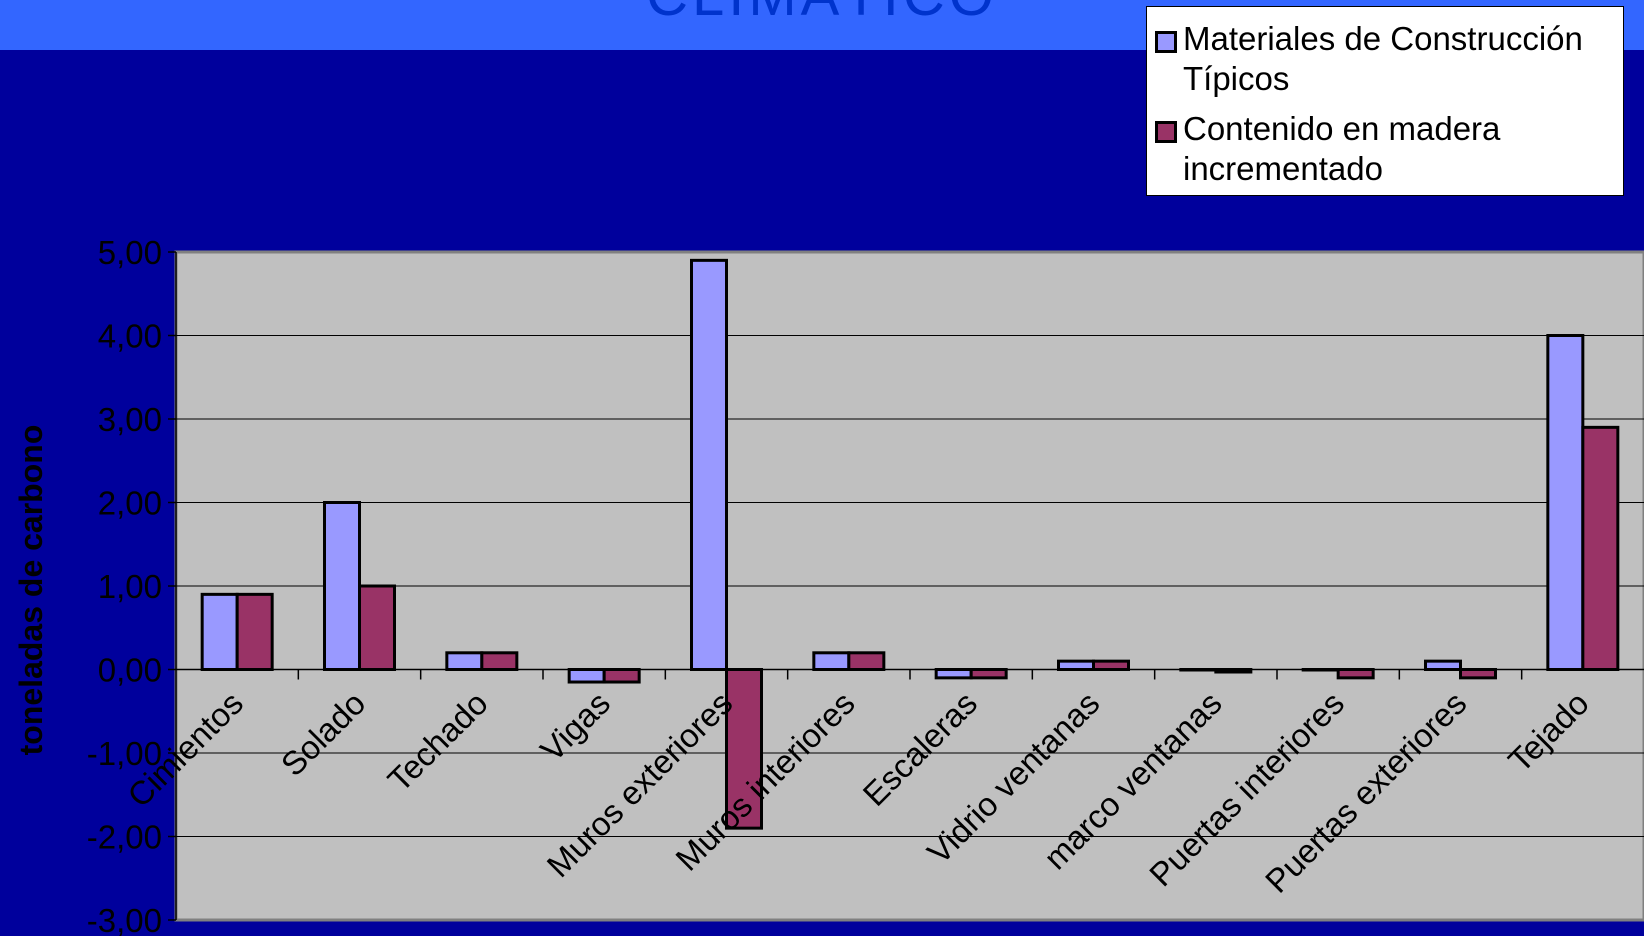 The width and height of the screenshot is (1644, 936). Describe the element at coordinates (1342, 148) in the screenshot. I see `legend-label-series-2: Contenido en madera incrementado` at that location.